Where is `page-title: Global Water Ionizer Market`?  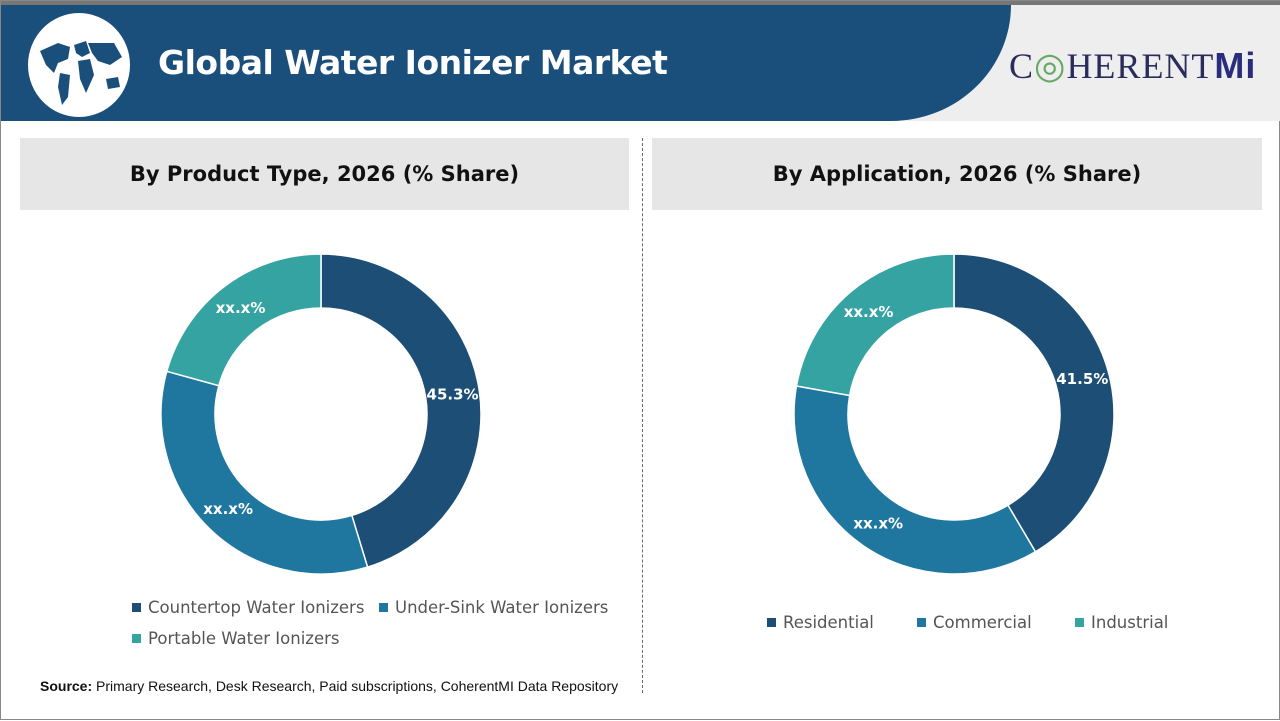 page-title: Global Water Ionizer Market is located at coordinates (413, 62).